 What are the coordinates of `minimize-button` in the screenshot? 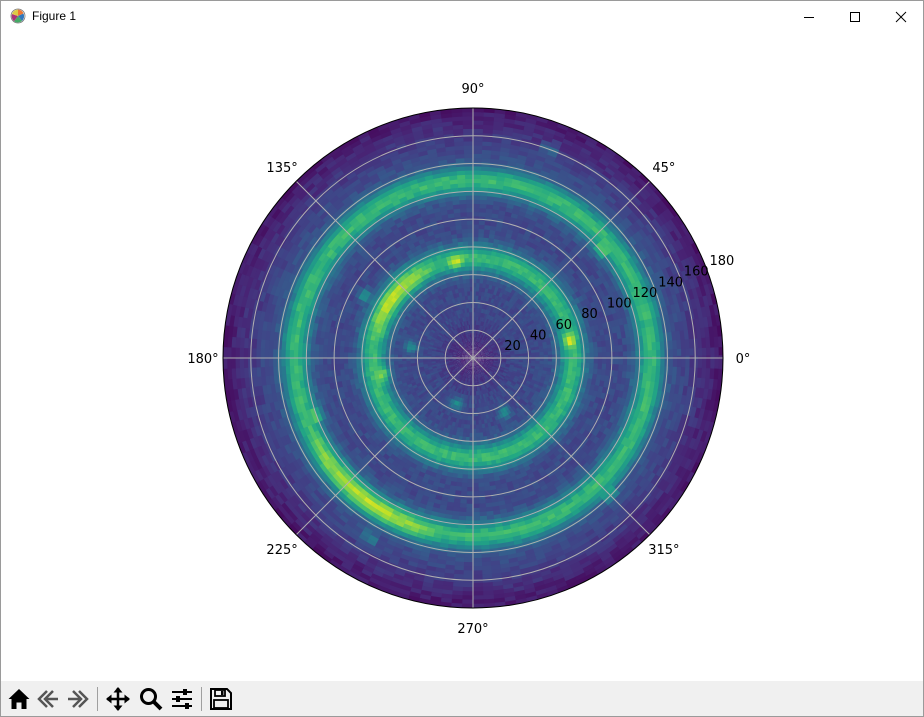 It's located at (809, 16).